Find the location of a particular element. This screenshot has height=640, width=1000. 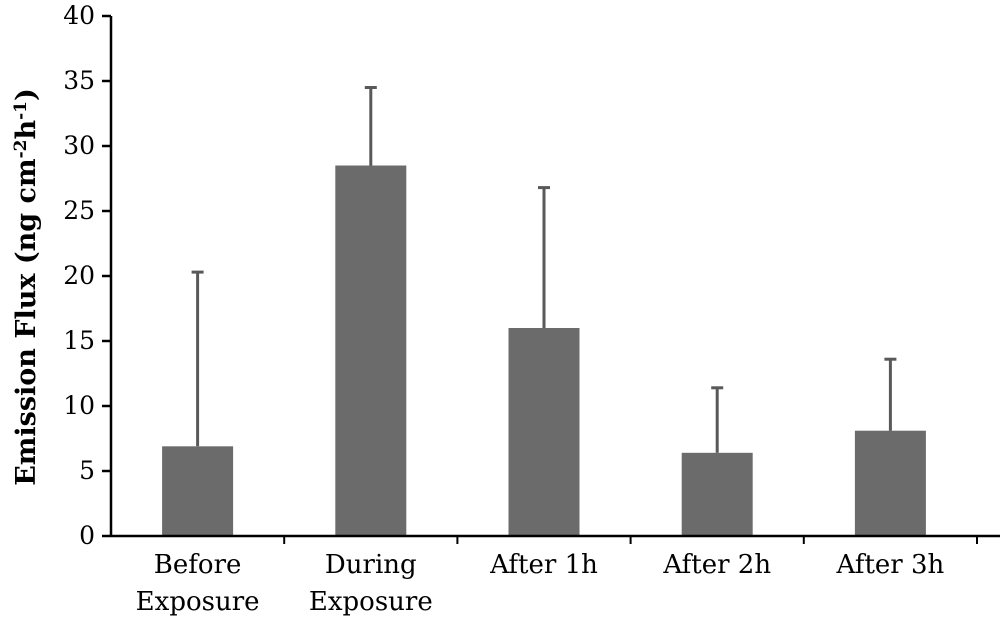

y-tick-label: 5 is located at coordinates (87, 470).